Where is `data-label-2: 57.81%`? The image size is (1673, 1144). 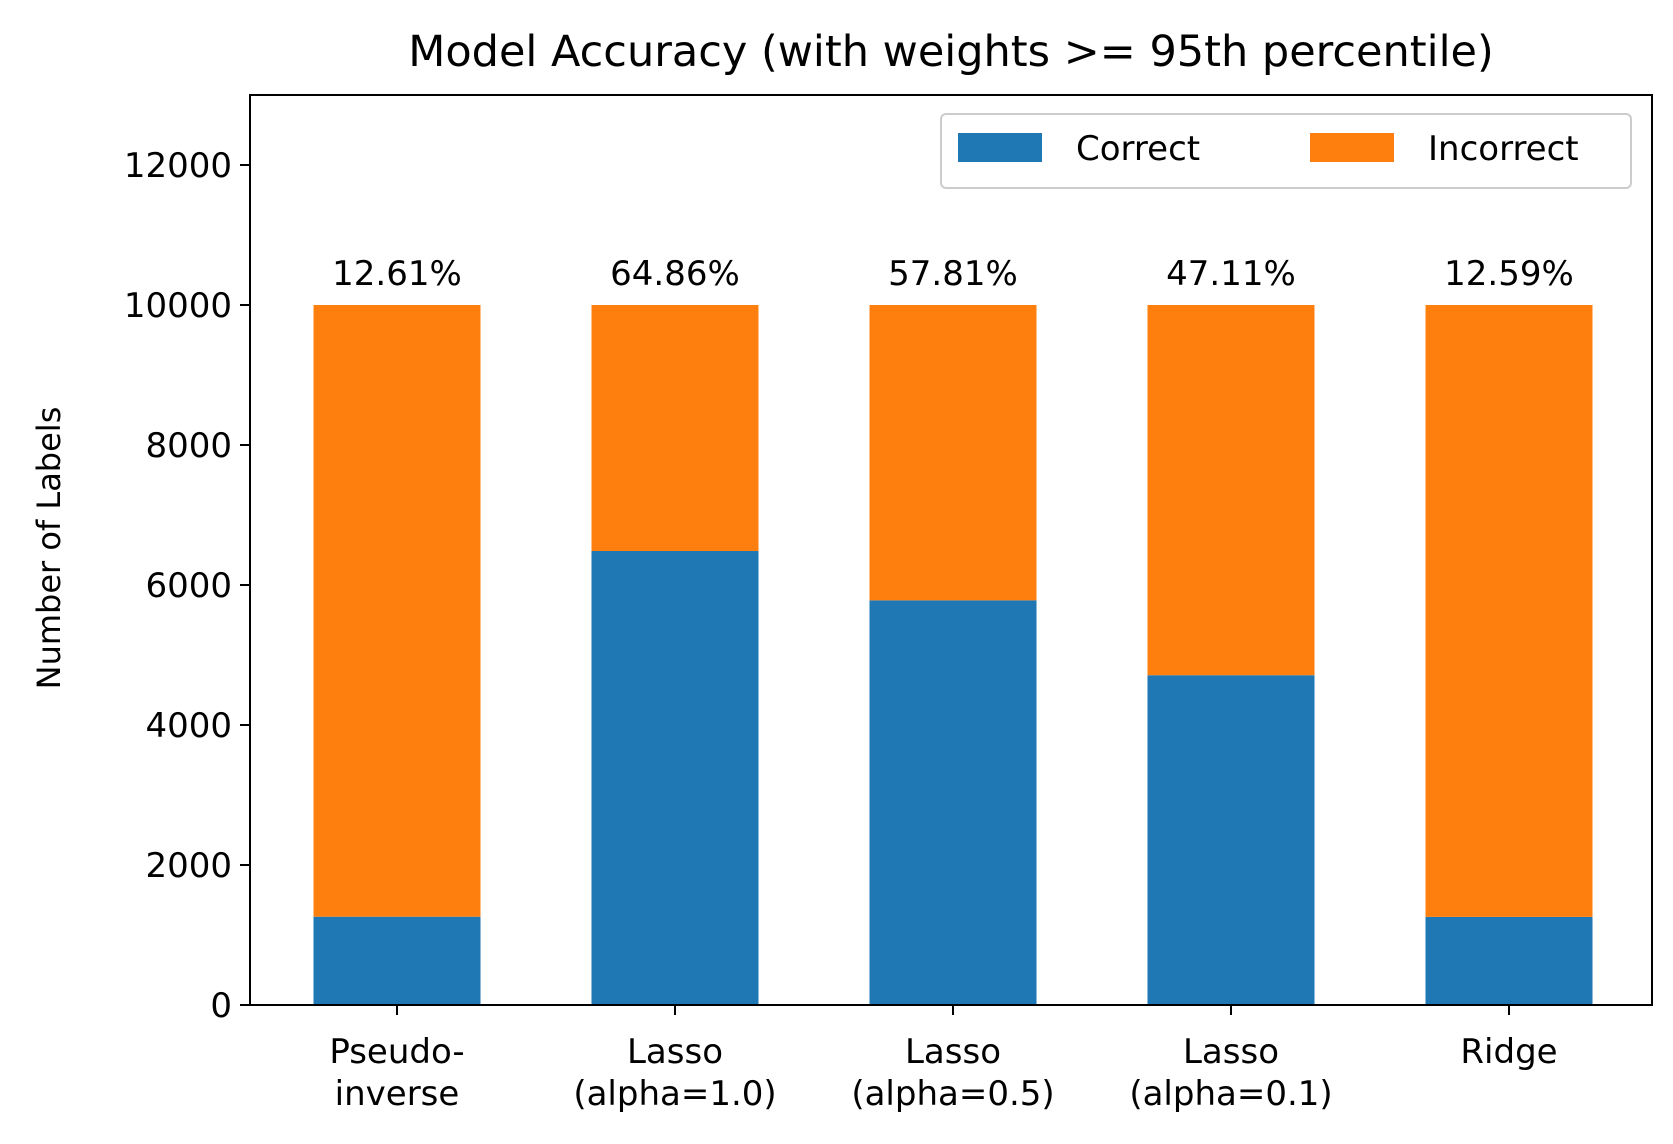
data-label-2: 57.81% is located at coordinates (953, 274).